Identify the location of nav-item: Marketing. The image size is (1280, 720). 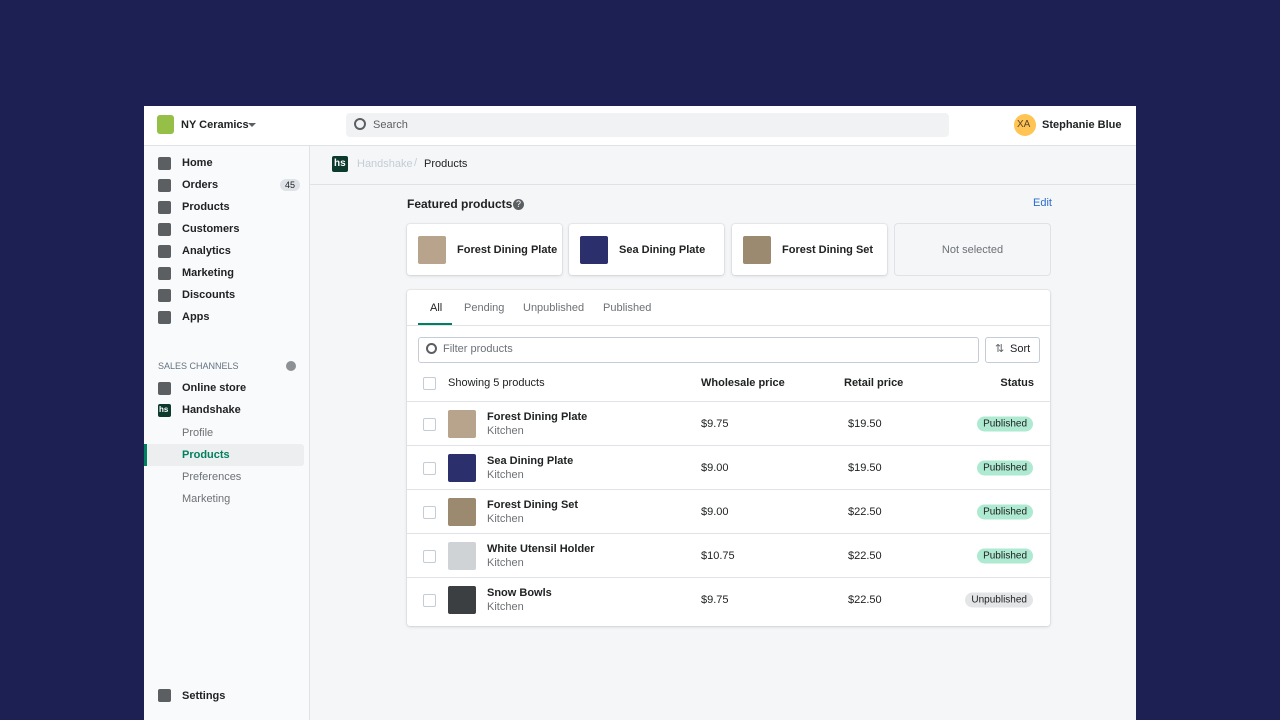
(208, 273).